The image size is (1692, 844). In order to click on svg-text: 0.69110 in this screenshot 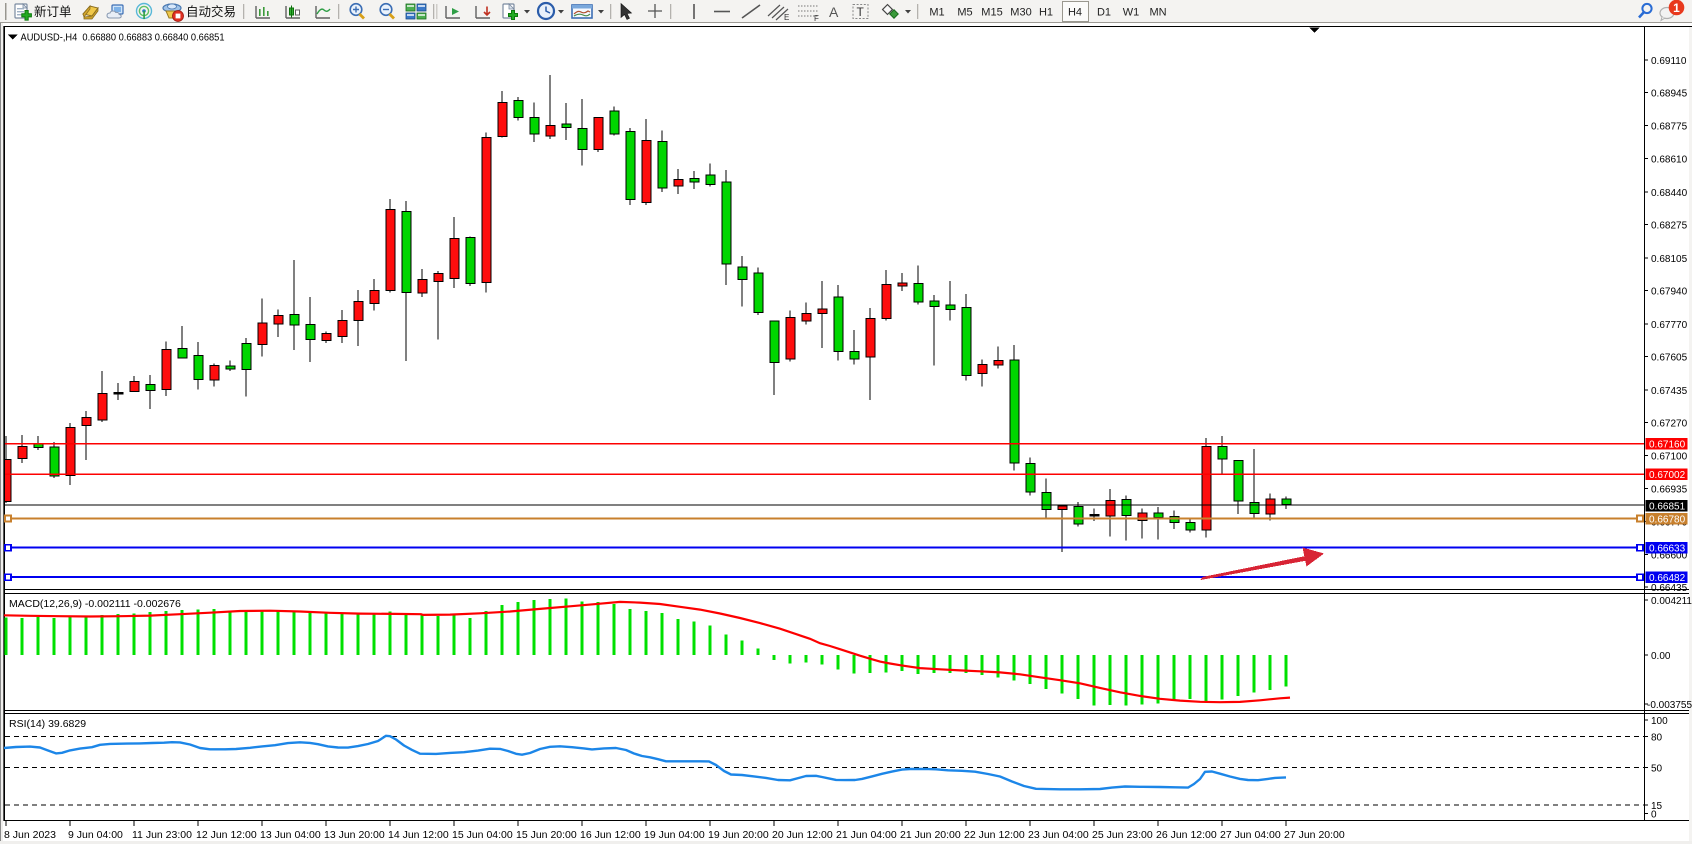, I will do `click(1669, 61)`.